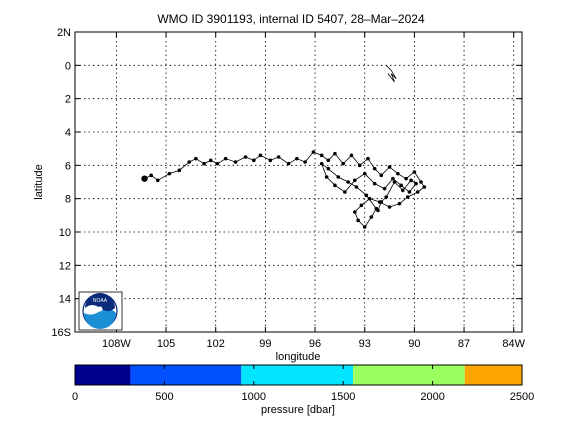 This screenshot has height=432, width=576. Describe the element at coordinates (68, 200) in the screenshot. I see `y-tick-label: 8` at that location.